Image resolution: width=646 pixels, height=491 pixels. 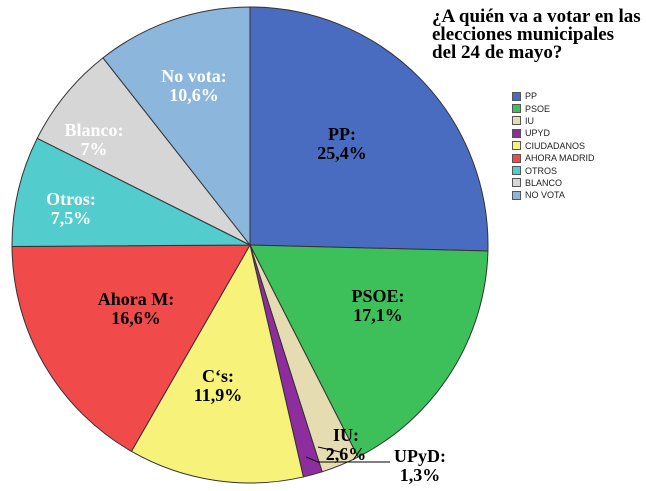 I want to click on slice-label-name: No vota:, so click(x=194, y=76).